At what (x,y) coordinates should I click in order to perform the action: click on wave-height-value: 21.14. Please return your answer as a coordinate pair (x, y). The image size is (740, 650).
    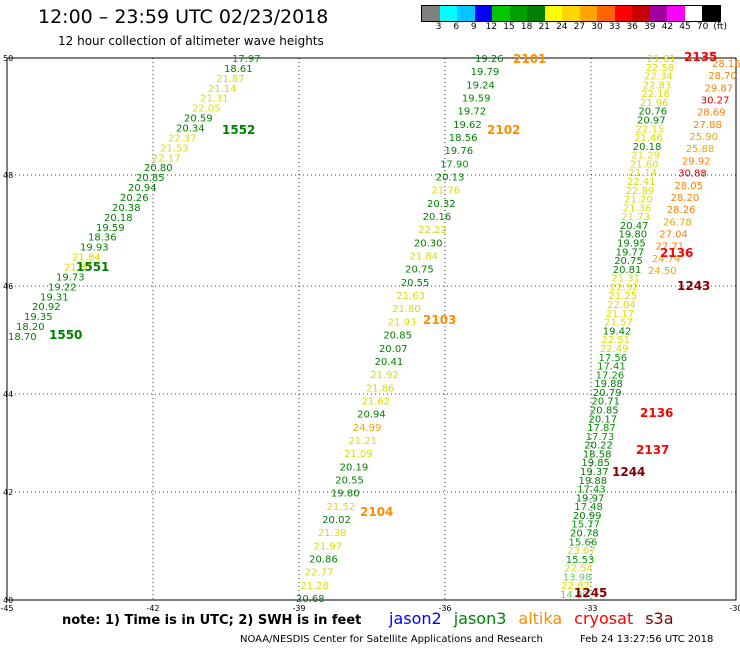
    Looking at the image, I should click on (642, 173).